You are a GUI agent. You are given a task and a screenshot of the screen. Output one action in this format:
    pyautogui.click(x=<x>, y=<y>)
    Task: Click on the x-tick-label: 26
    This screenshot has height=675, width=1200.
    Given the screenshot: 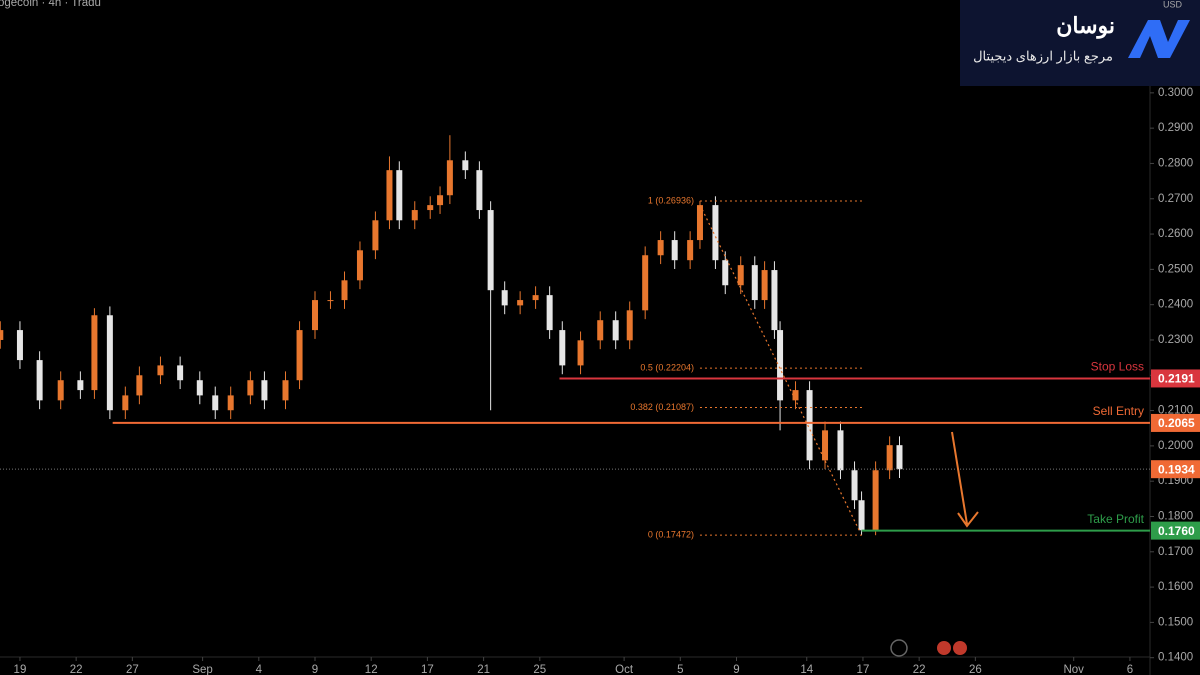 What is the action you would take?
    pyautogui.click(x=975, y=669)
    